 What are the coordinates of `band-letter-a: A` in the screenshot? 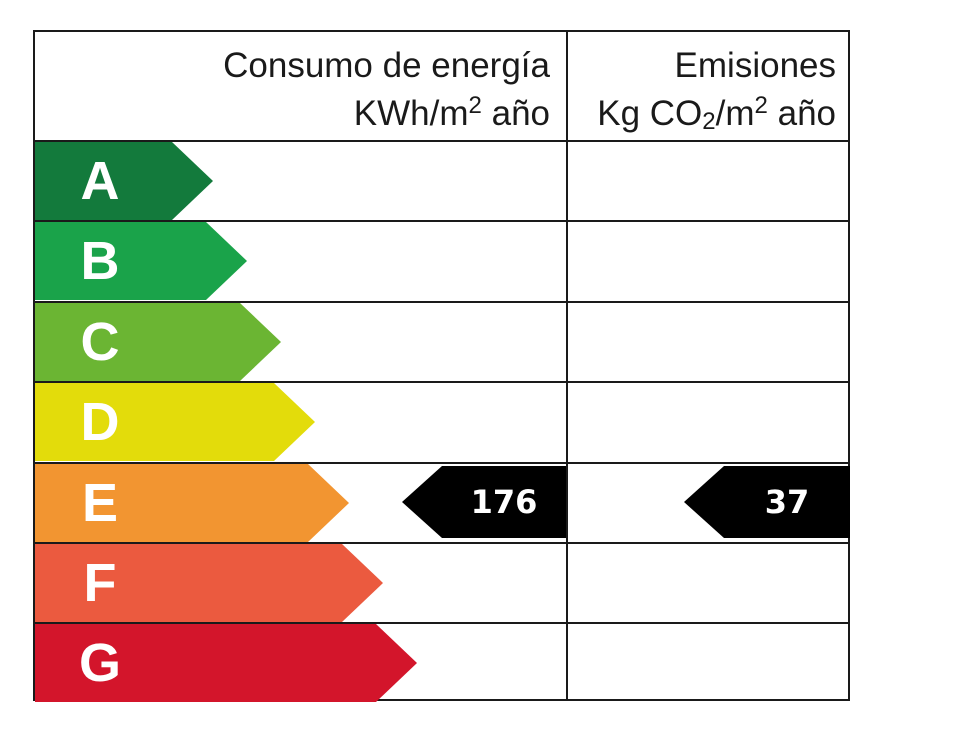 It's located at (100, 181).